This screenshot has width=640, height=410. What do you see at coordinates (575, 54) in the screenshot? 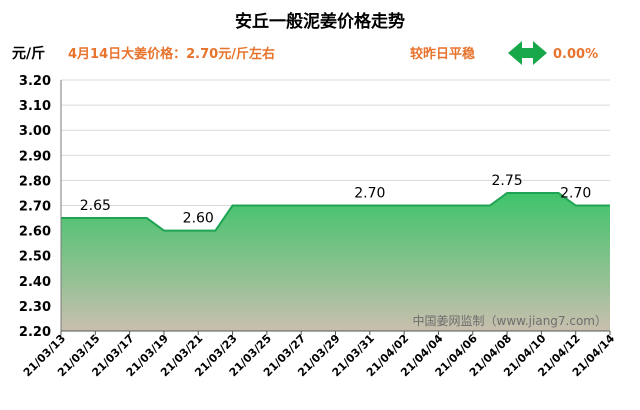
I see `change-value: 0.00%` at bounding box center [575, 54].